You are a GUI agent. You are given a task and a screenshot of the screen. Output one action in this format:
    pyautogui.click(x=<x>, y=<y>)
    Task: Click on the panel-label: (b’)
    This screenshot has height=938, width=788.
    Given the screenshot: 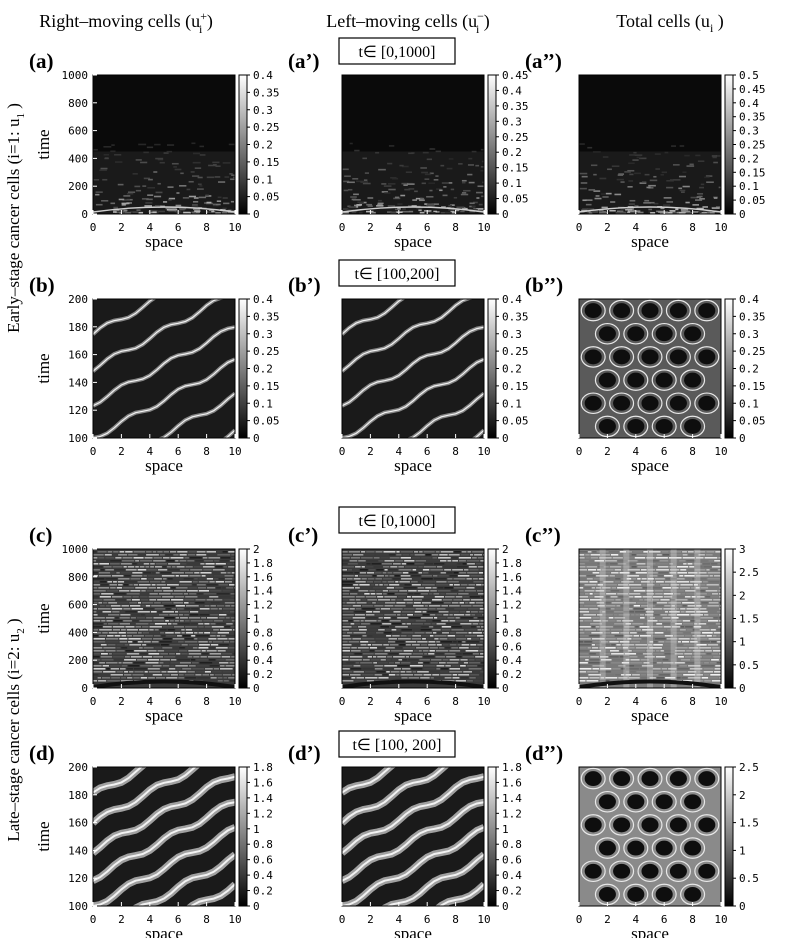 What is the action you would take?
    pyautogui.click(x=304, y=285)
    